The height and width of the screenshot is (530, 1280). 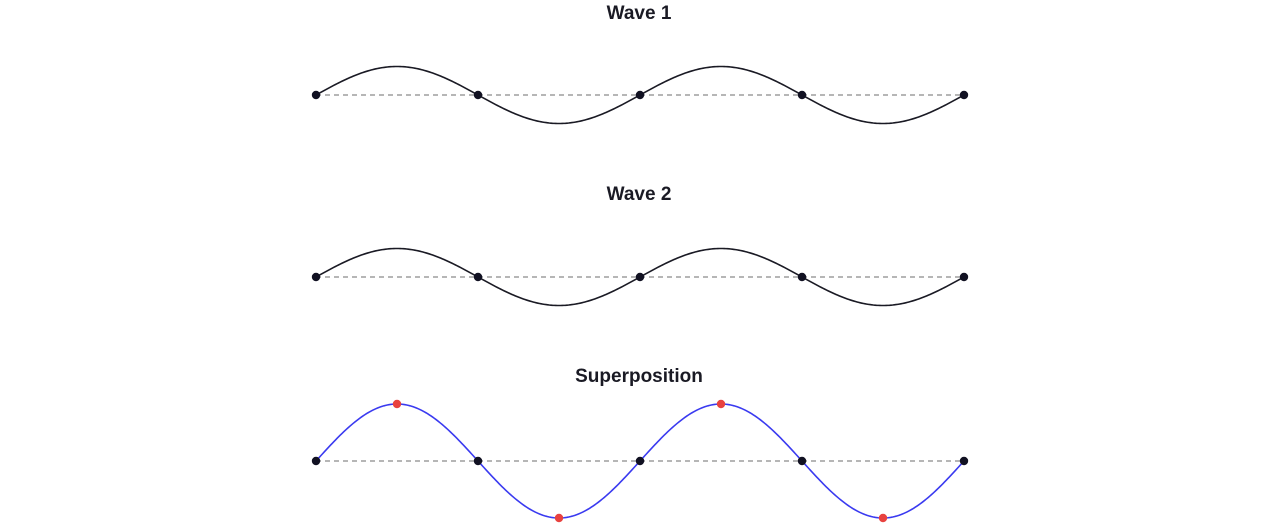 What do you see at coordinates (639, 194) in the screenshot?
I see `panel-title-wave-2: Wave 2` at bounding box center [639, 194].